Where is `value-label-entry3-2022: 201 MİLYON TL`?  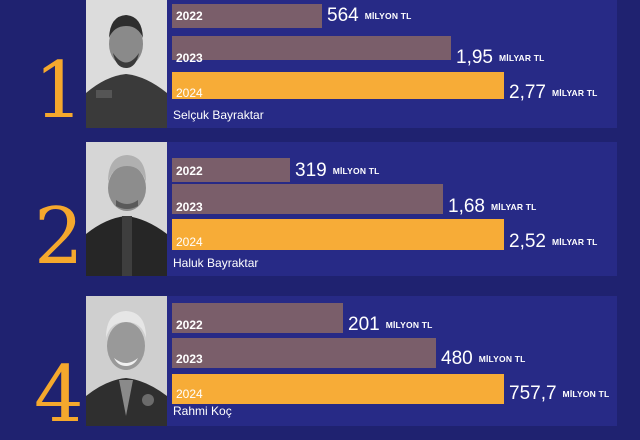 value-label-entry3-2022: 201 MİLYON TL is located at coordinates (390, 325).